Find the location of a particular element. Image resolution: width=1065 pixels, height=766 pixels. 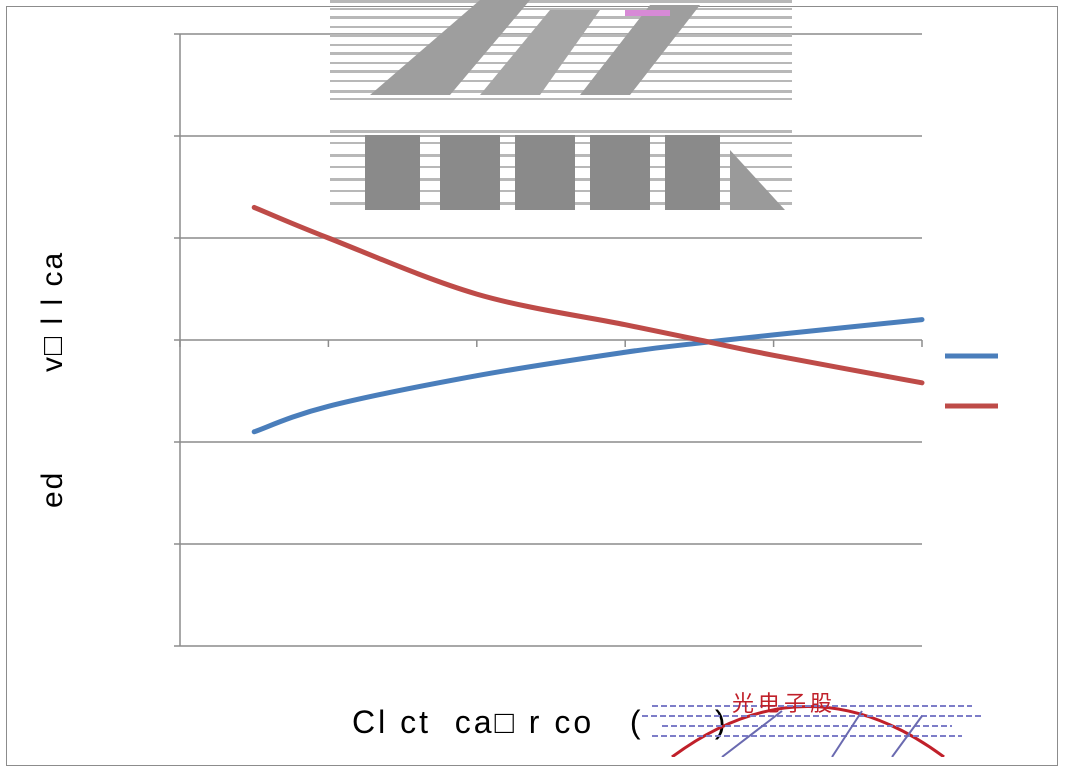

company-stamp: 光电子股 is located at coordinates (808, 716).